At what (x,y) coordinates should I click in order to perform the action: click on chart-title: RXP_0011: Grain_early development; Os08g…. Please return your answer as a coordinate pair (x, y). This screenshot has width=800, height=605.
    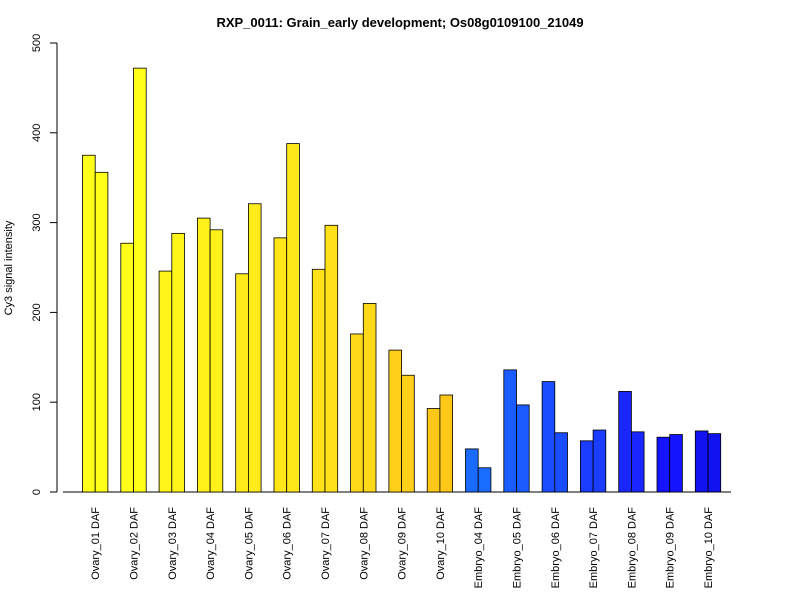
    Looking at the image, I should click on (399, 22).